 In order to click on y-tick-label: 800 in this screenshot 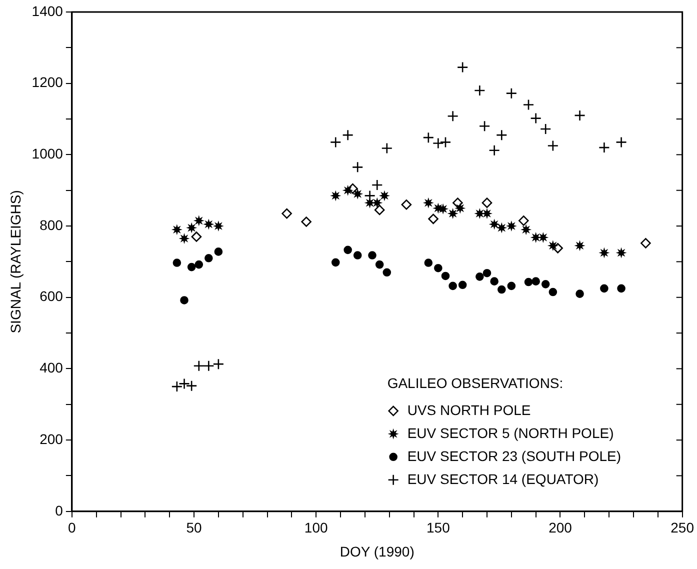, I will do `click(52, 224)`.